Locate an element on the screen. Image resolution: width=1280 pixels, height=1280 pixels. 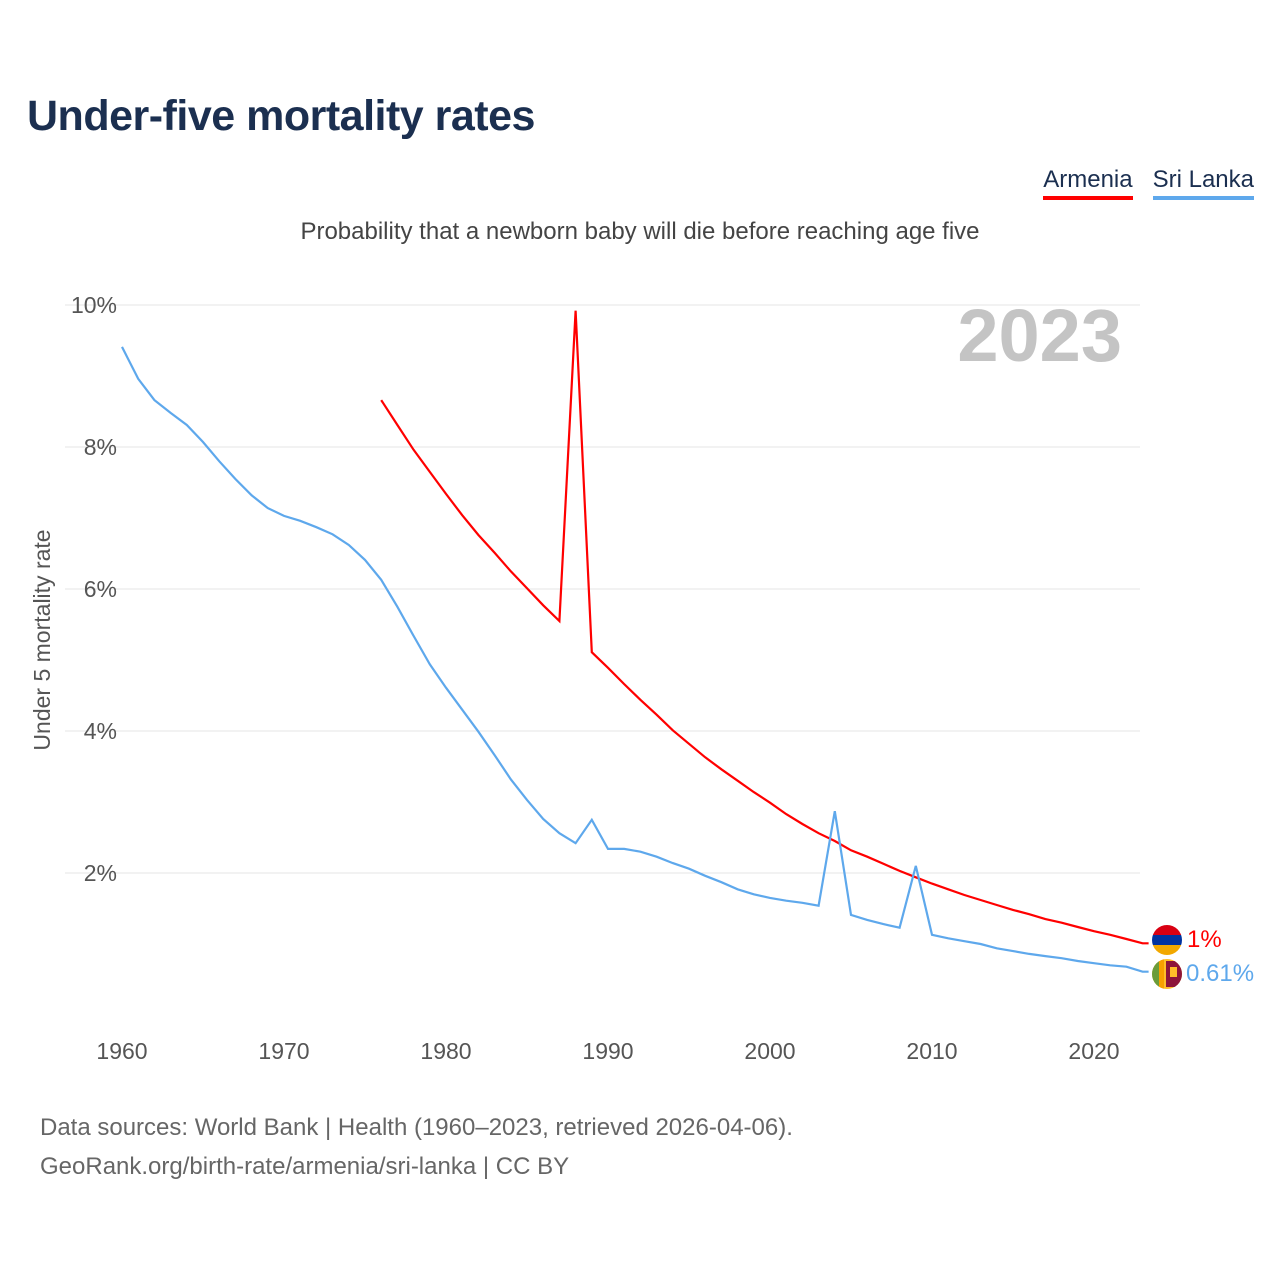
x-tick-label: 2000 is located at coordinates (769, 1051).